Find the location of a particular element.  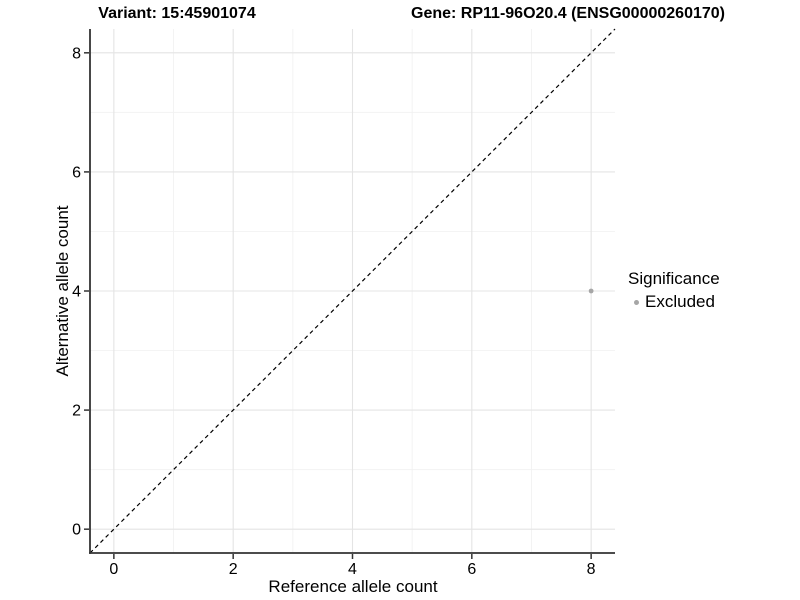

y-axis-ticks: 0 2 4 6 8 is located at coordinates (80, 292).